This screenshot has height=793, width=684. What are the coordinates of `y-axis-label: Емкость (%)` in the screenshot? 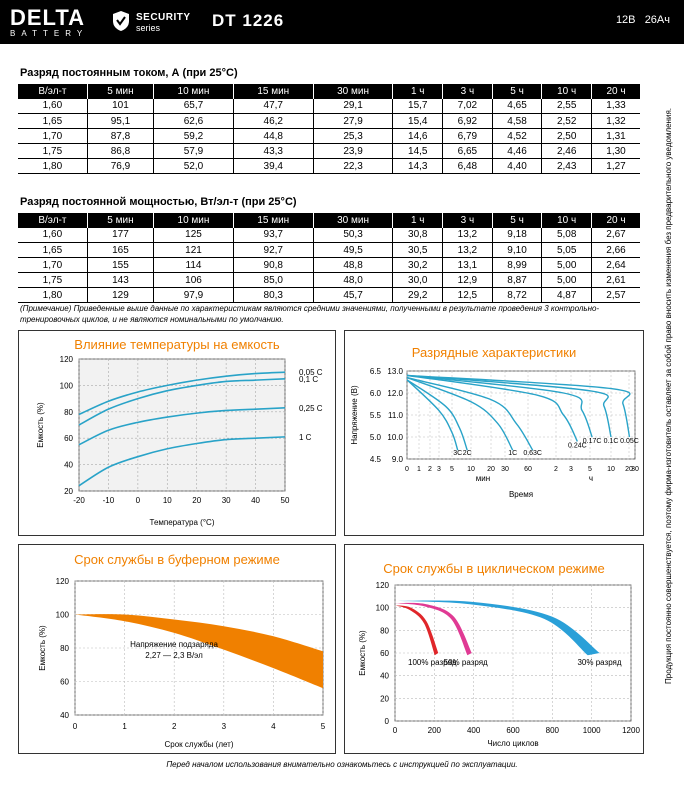 It's located at (362, 653).